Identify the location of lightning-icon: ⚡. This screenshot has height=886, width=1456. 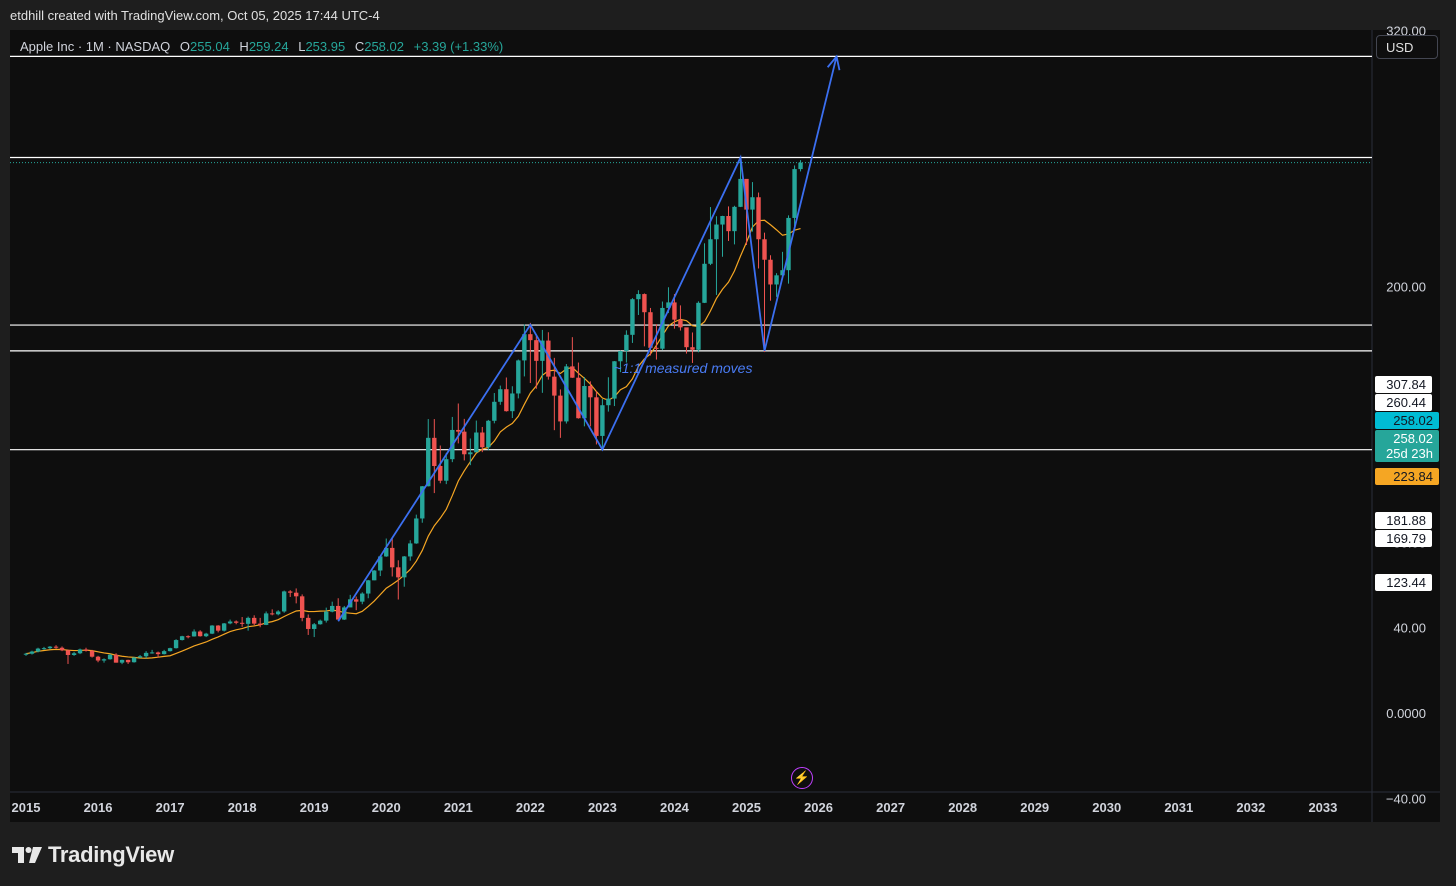
(802, 778).